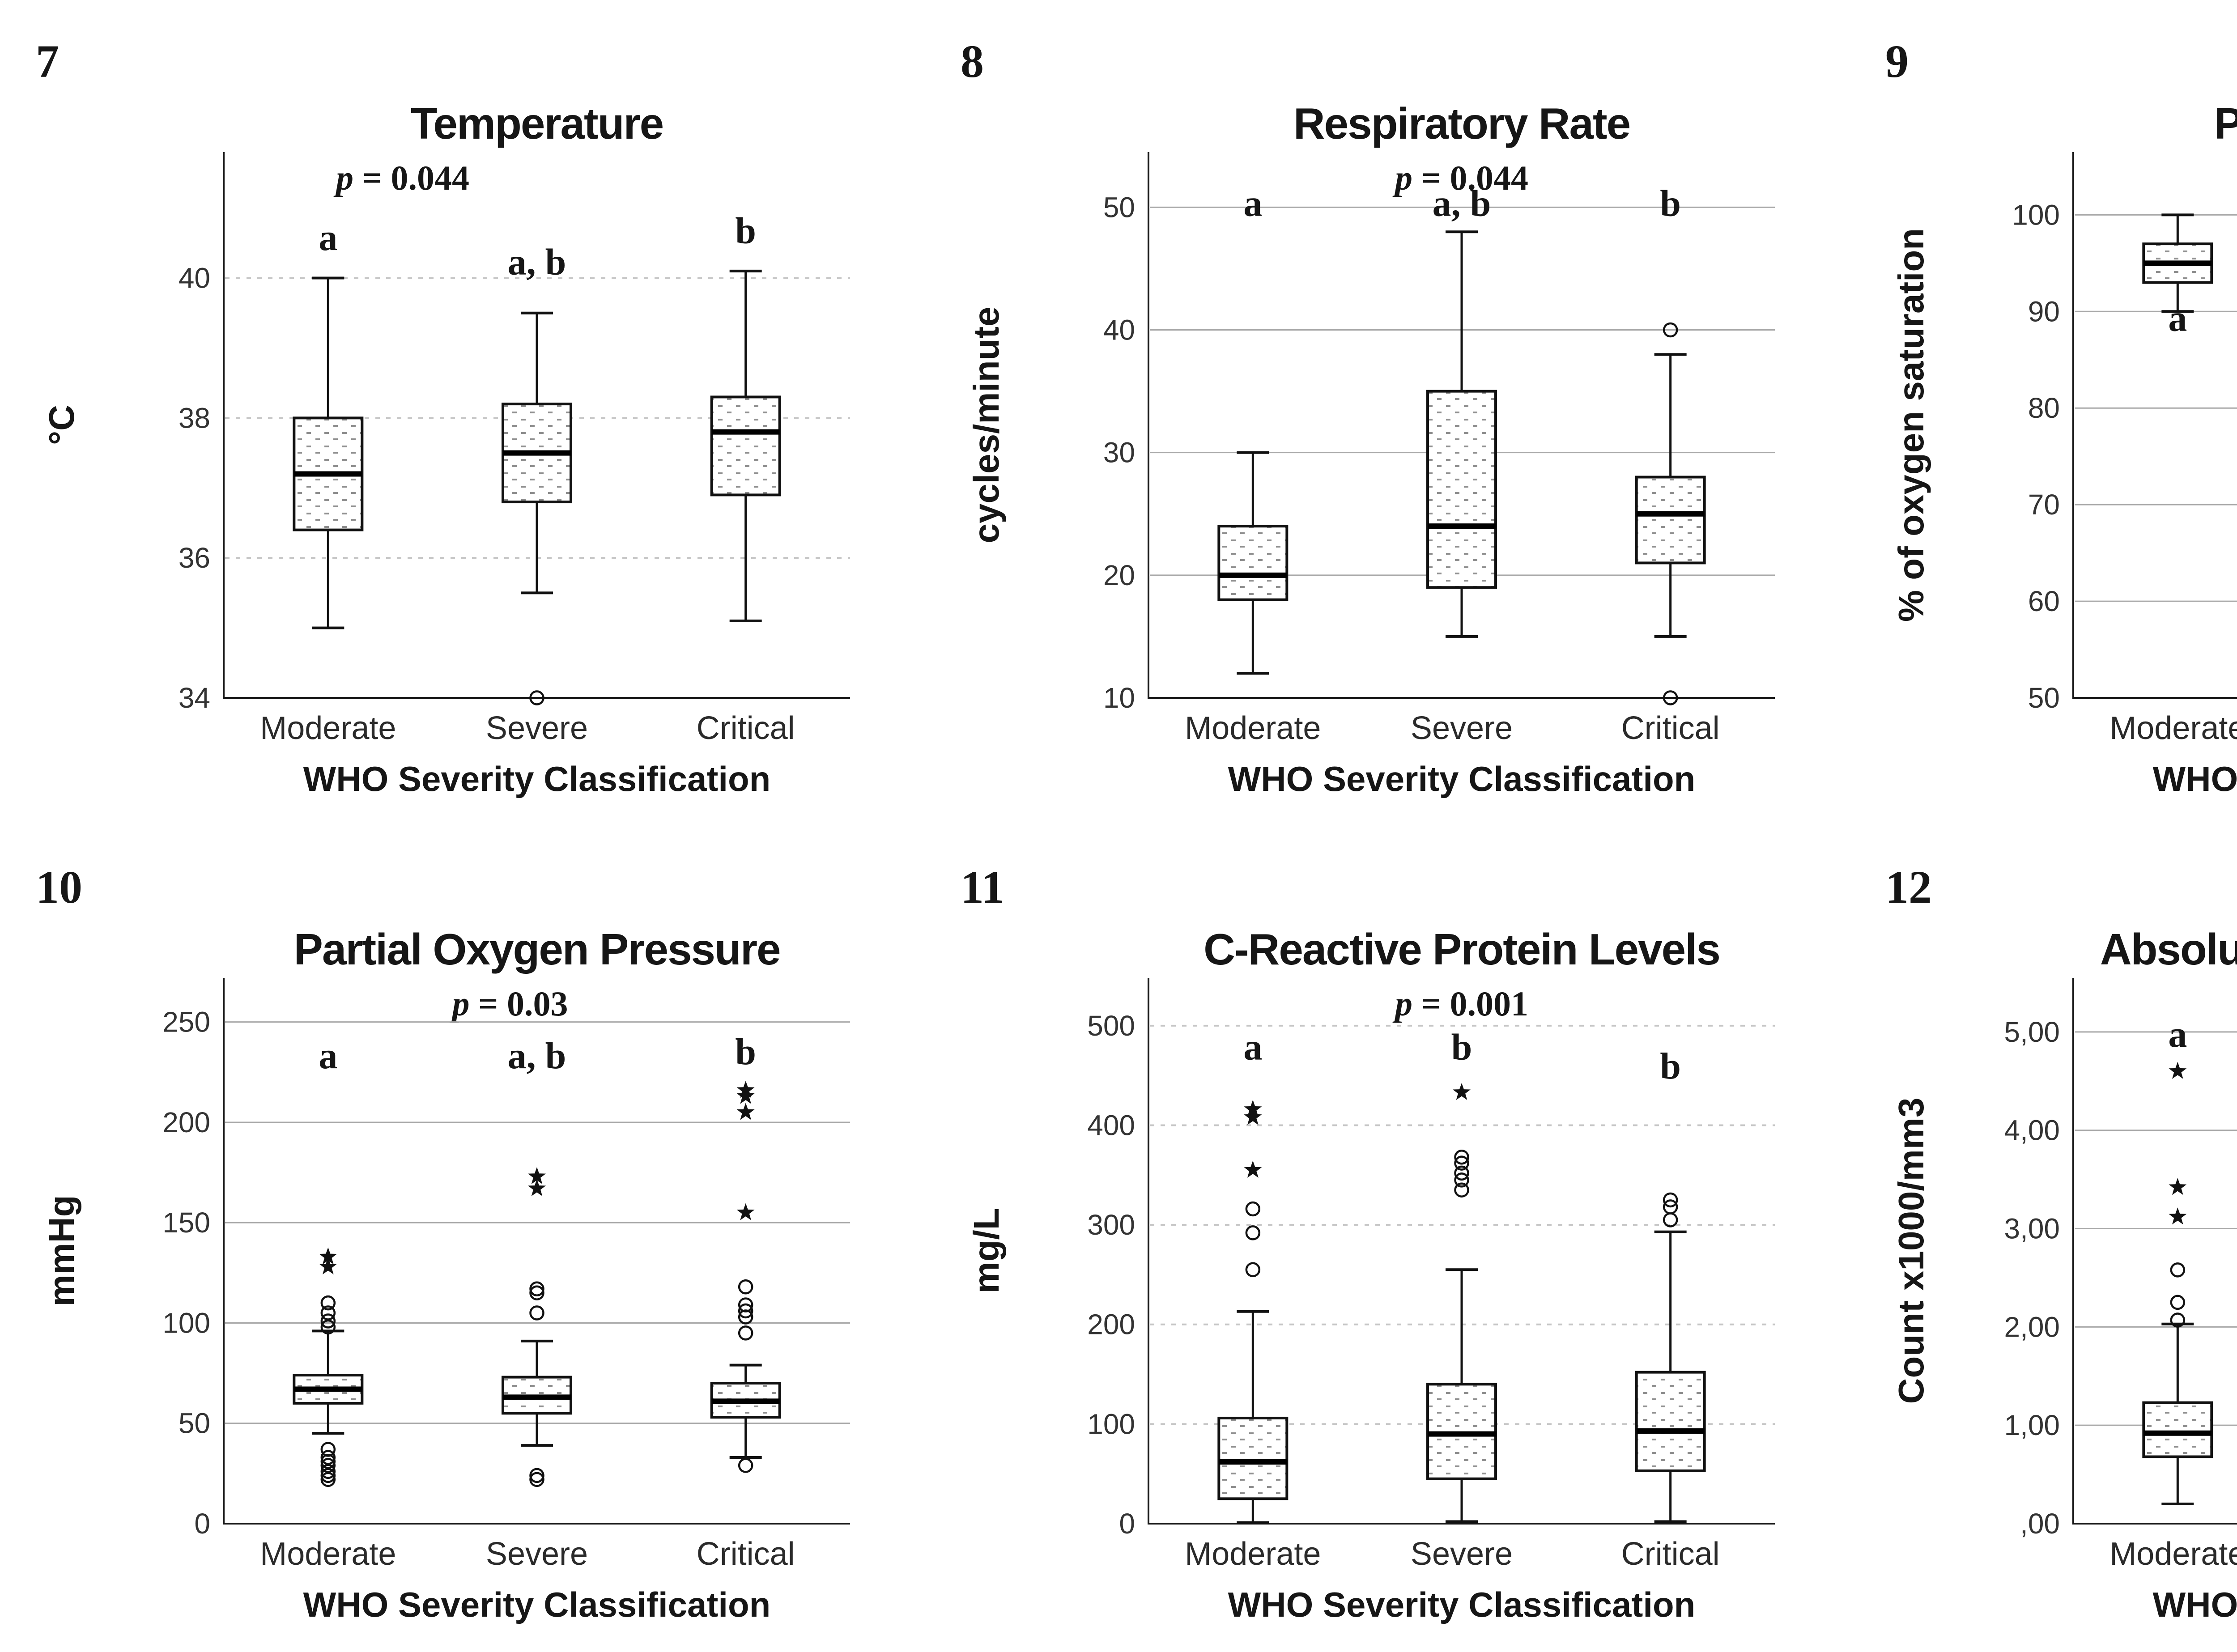 The width and height of the screenshot is (2237, 1652). What do you see at coordinates (2225, 123) in the screenshot?
I see `chart-title: Pulsed Oxymetry` at bounding box center [2225, 123].